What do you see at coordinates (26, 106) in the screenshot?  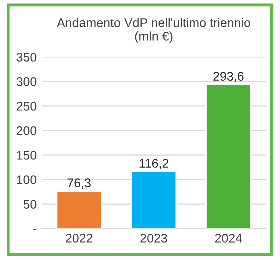 I see `y-tick-label: 250` at bounding box center [26, 106].